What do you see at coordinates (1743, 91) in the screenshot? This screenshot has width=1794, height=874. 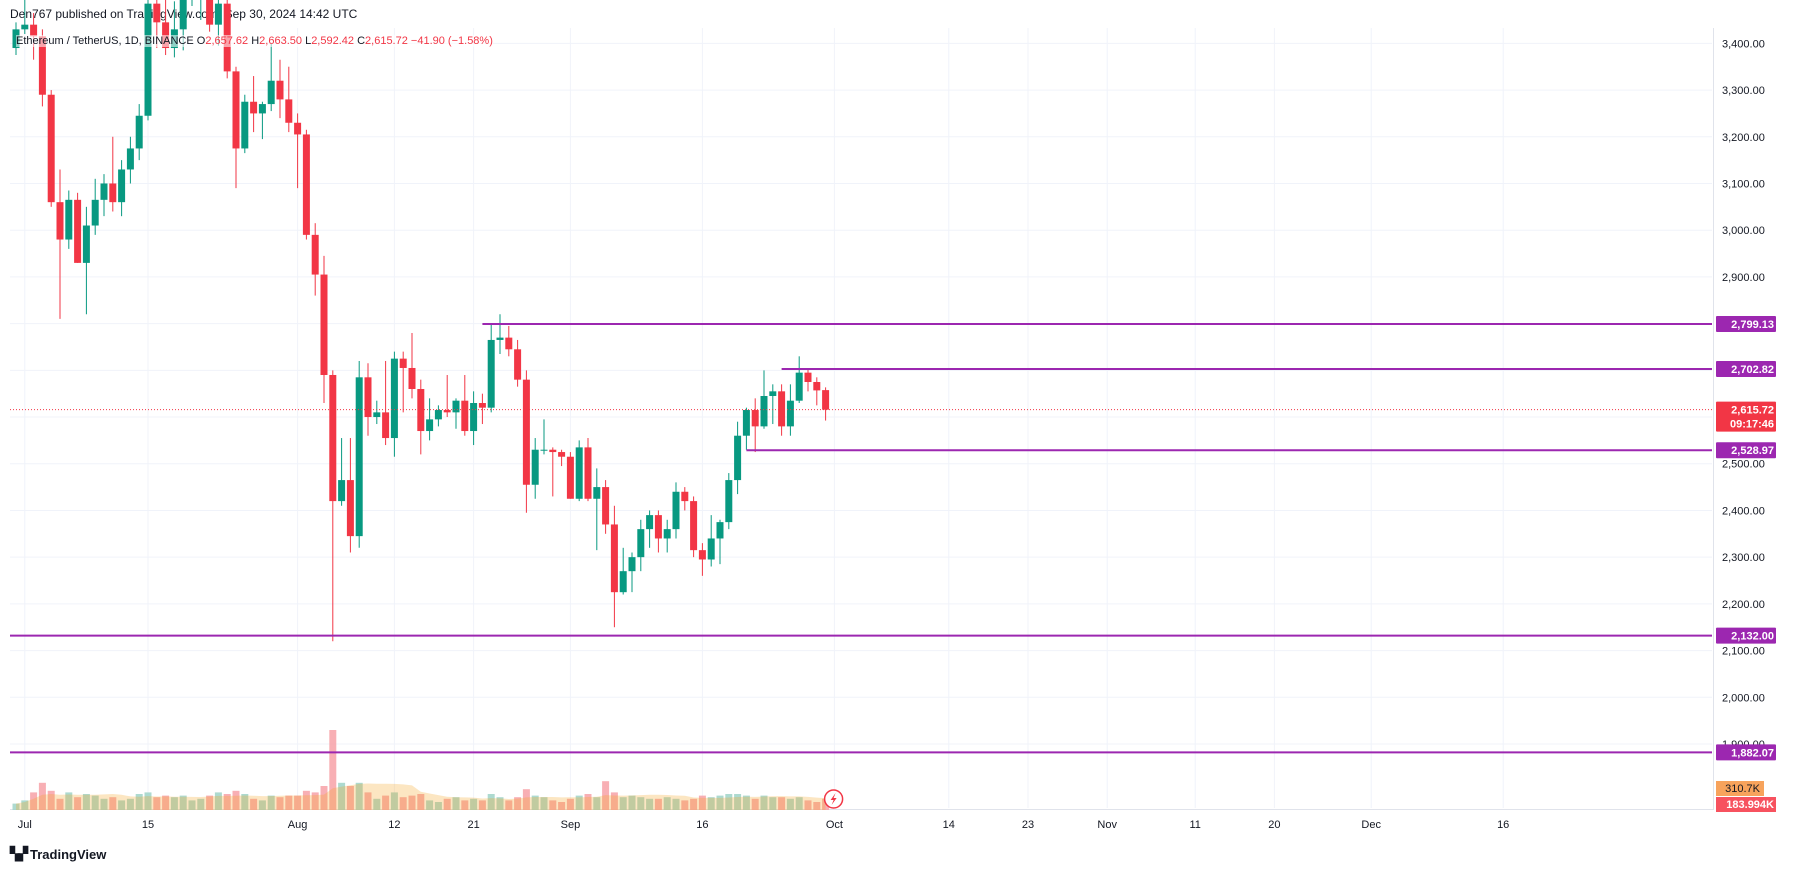 I see `y-tick-label: 3,300.00` at bounding box center [1743, 91].